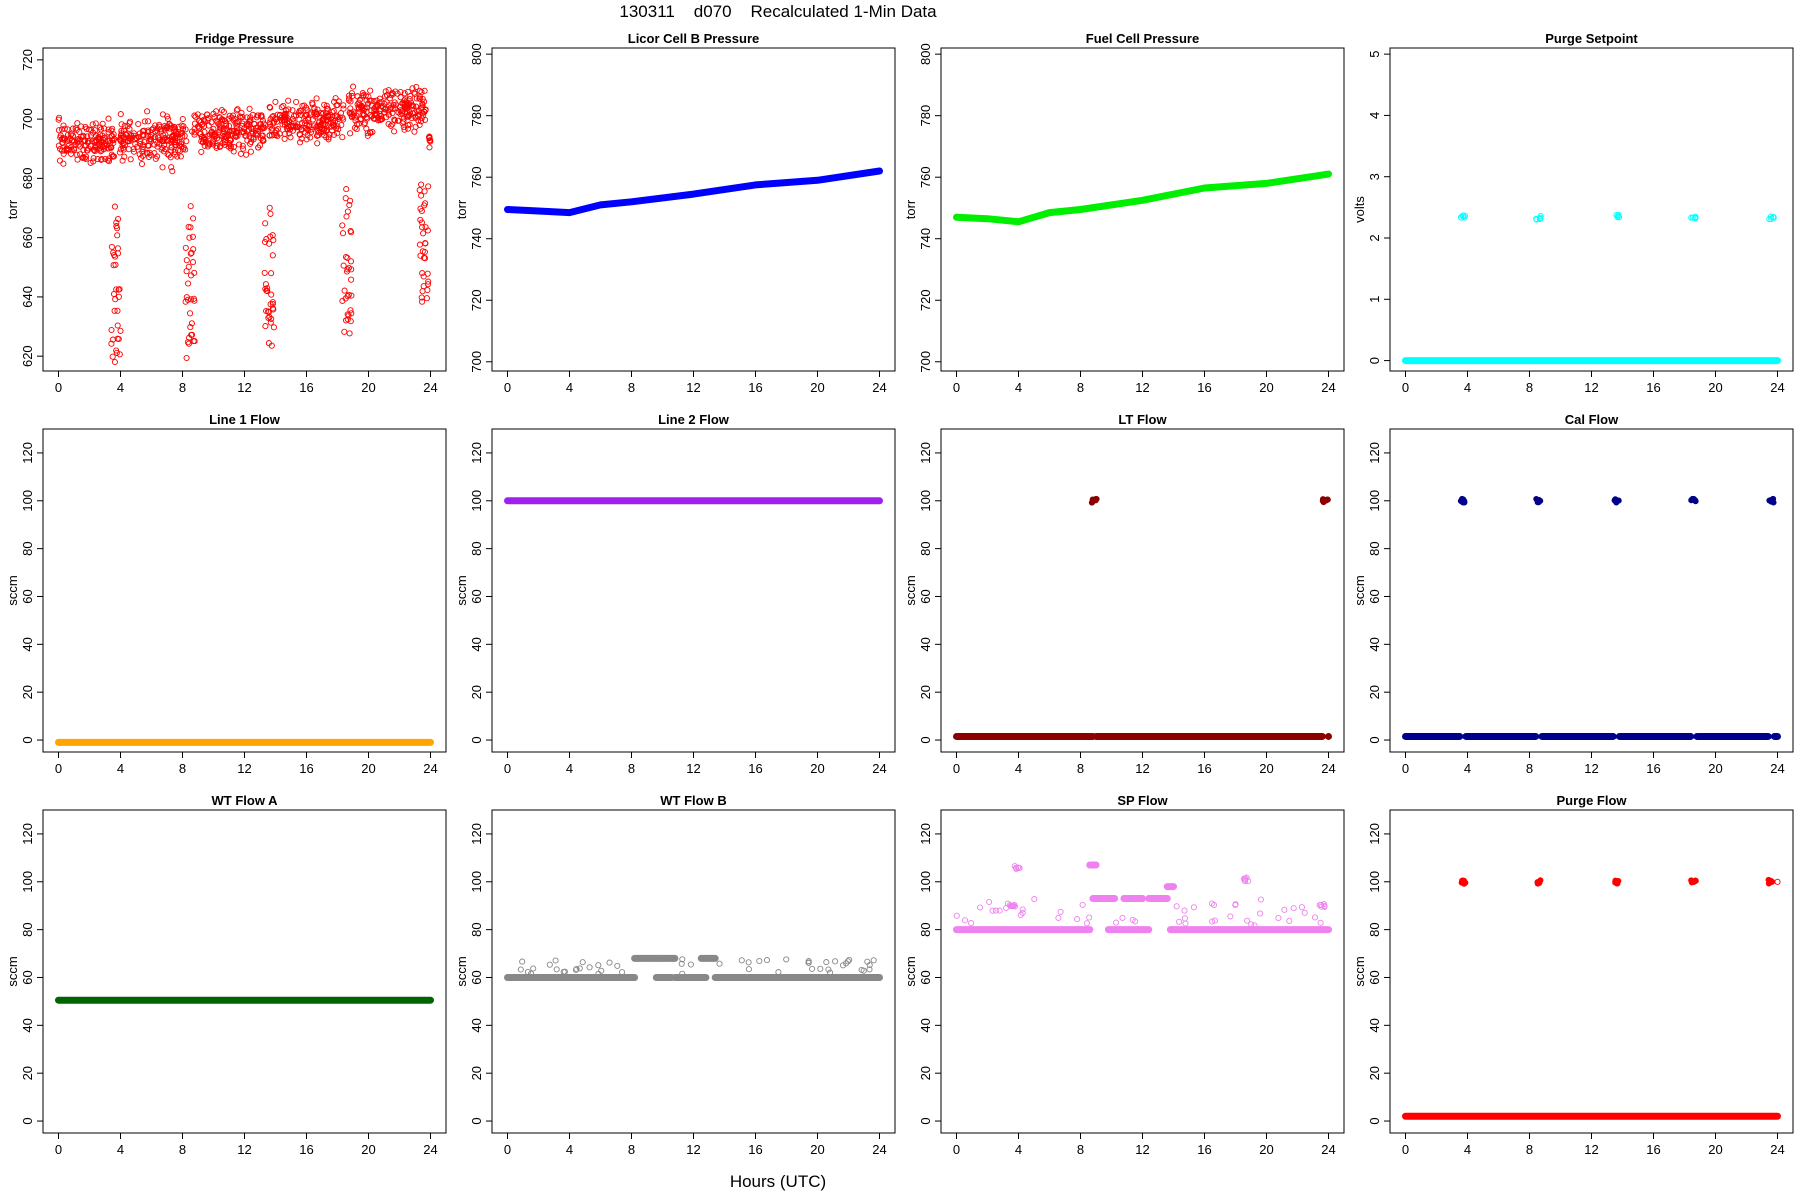  I want to click on y-axis-label: sccm, so click(12, 971).